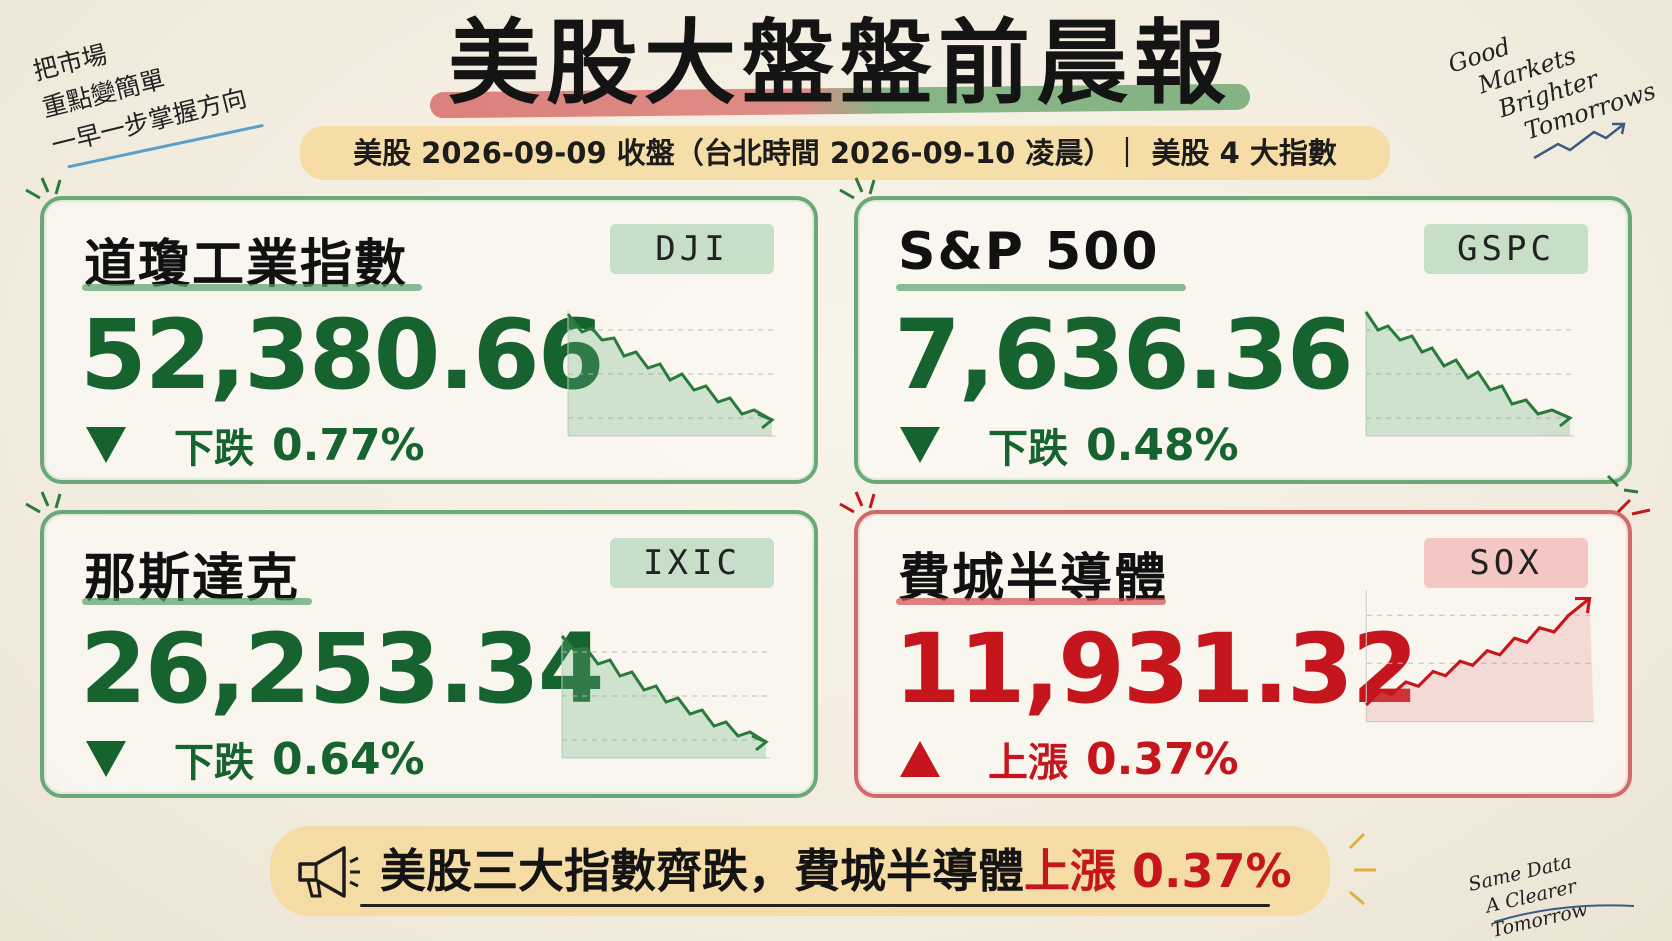 This screenshot has width=1672, height=941. What do you see at coordinates (815, 905) in the screenshot?
I see `summary-underline` at bounding box center [815, 905].